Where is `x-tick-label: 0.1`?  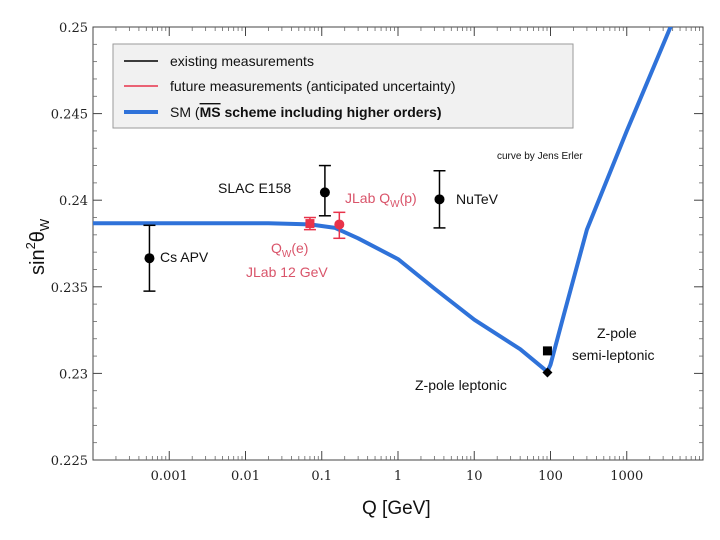 x-tick-label: 0.1 is located at coordinates (321, 476).